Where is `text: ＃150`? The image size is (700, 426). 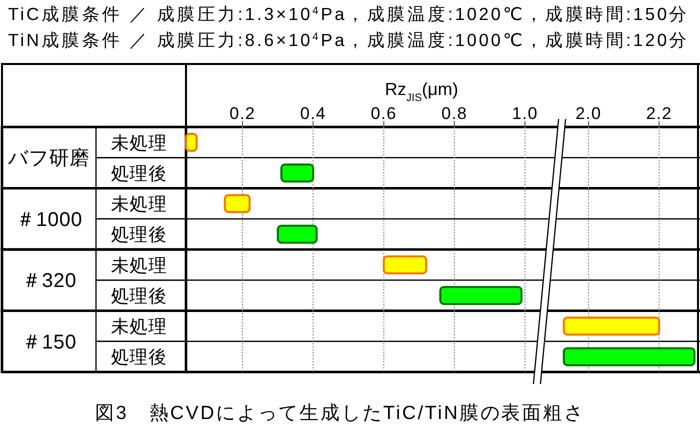
text: ＃150 is located at coordinates (49, 342).